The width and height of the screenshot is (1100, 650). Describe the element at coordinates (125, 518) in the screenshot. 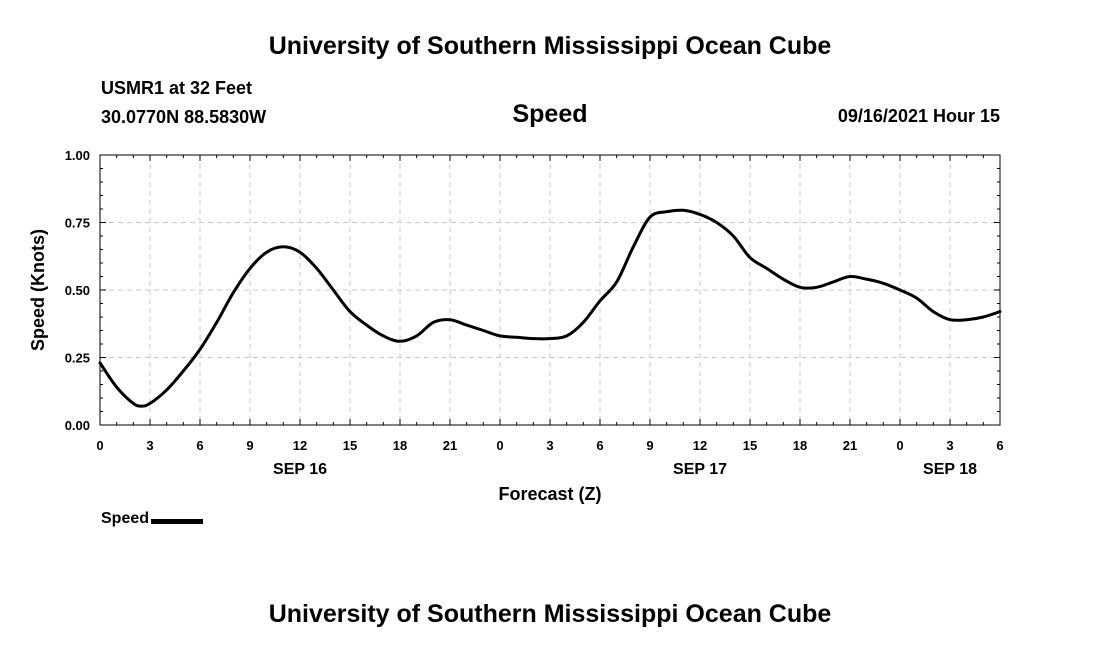

I see `legend-label: Speed` at that location.